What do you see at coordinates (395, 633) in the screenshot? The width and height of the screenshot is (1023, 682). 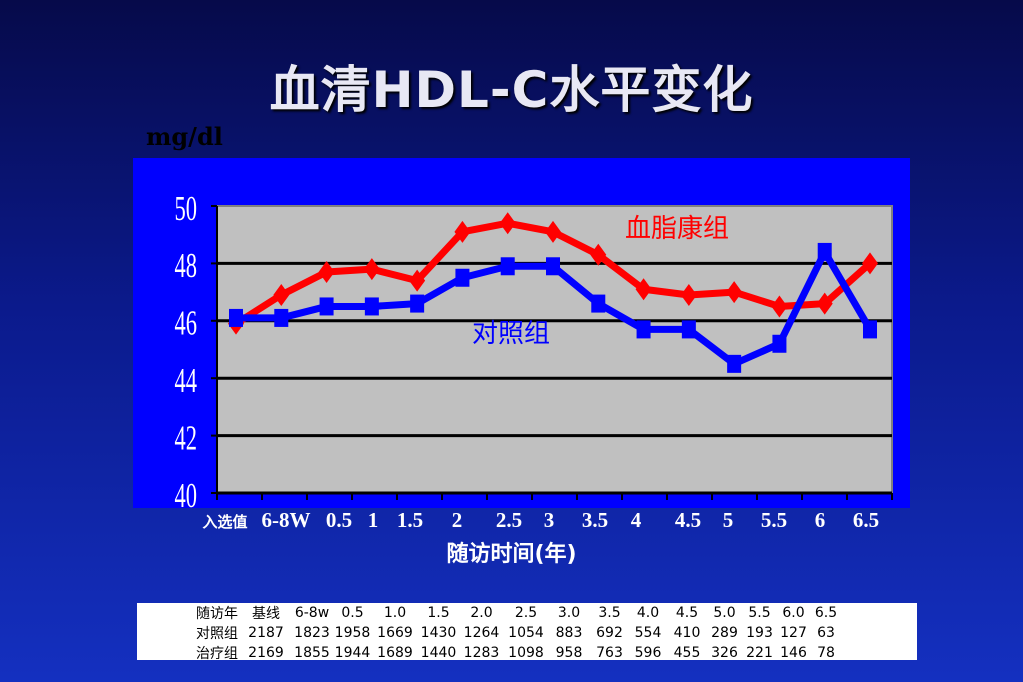 I see `count-cell: 1669` at bounding box center [395, 633].